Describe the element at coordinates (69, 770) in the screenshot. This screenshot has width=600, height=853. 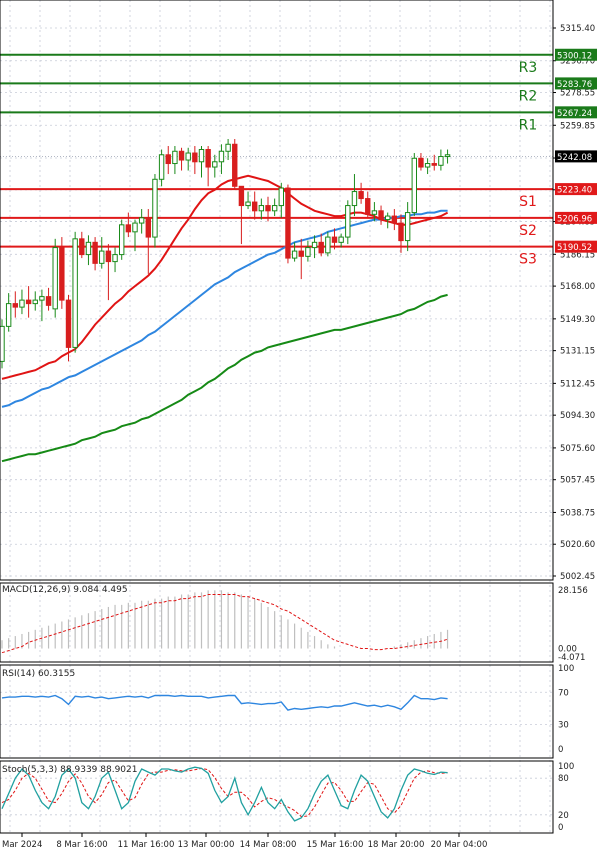
I see `stoch-label: Stoch(5,3,3) 88.9339 88.9021` at that location.